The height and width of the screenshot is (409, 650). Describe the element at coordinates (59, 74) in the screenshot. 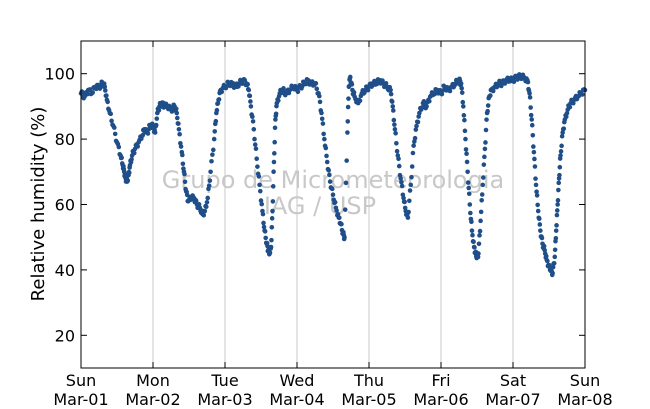

I see `y-tick-label: 100` at that location.